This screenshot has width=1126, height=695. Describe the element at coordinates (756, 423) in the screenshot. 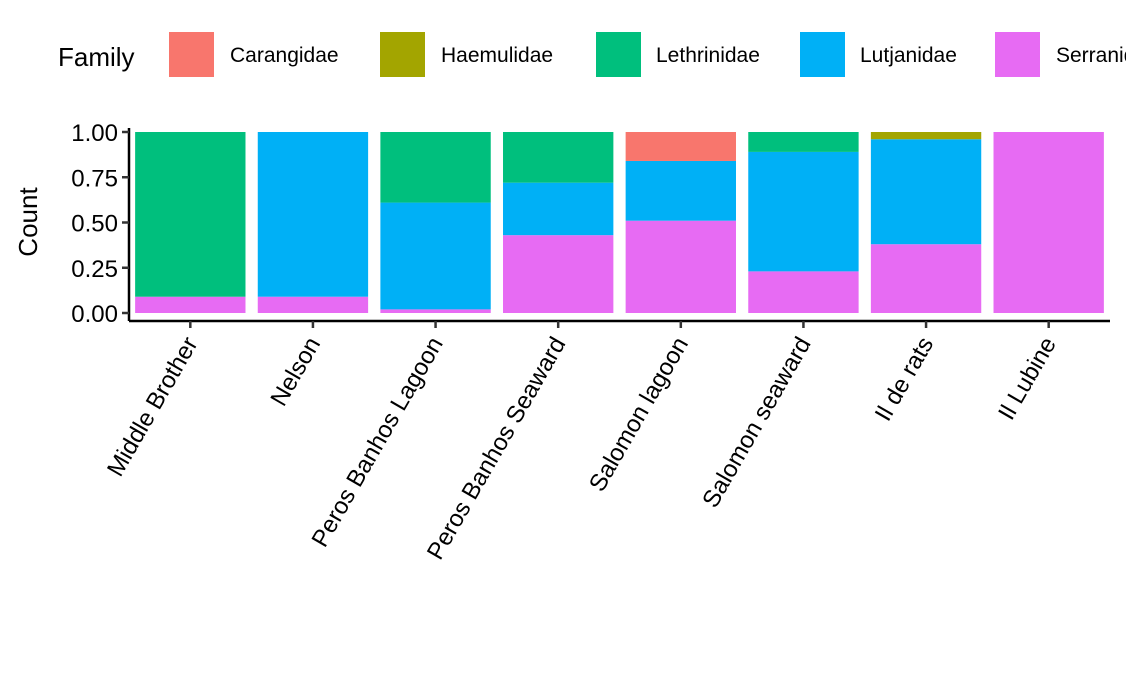

I see `x-tick-label: Salomon seaward` at that location.